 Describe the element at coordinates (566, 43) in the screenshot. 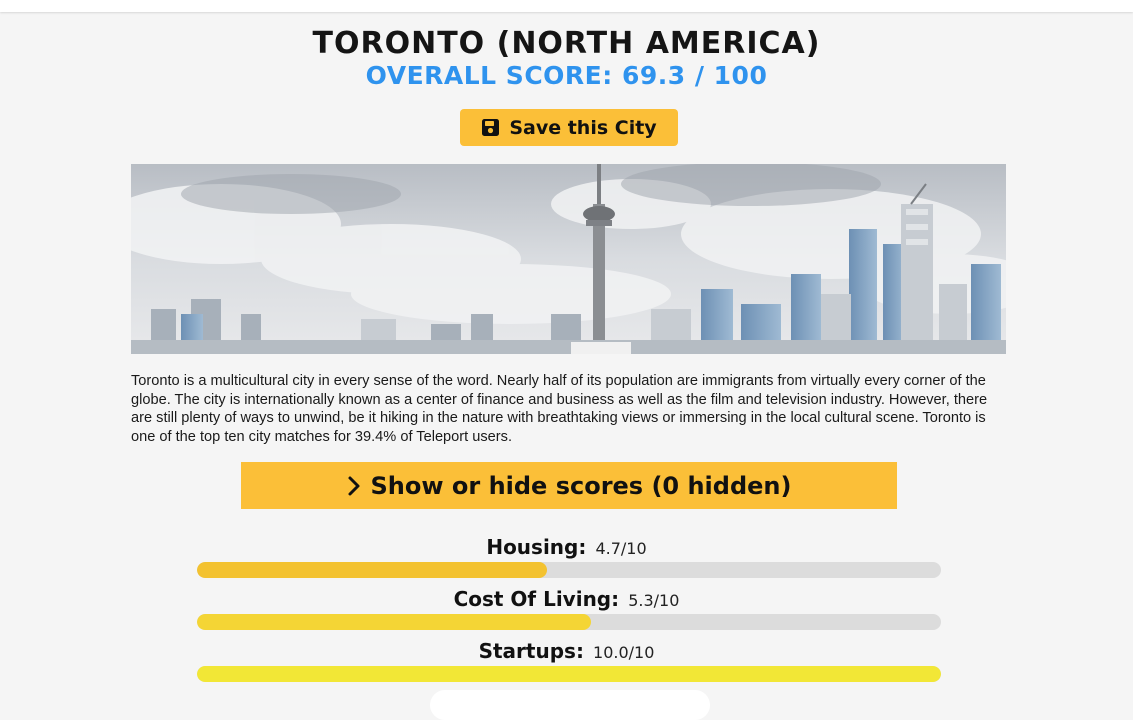

I see `page-title: TORONTO (NORTH AMERICA)` at that location.